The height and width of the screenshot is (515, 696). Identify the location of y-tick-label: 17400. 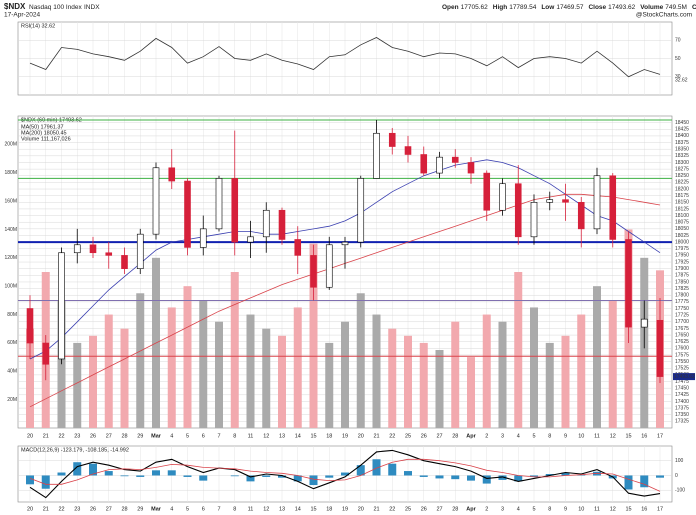
(682, 402).